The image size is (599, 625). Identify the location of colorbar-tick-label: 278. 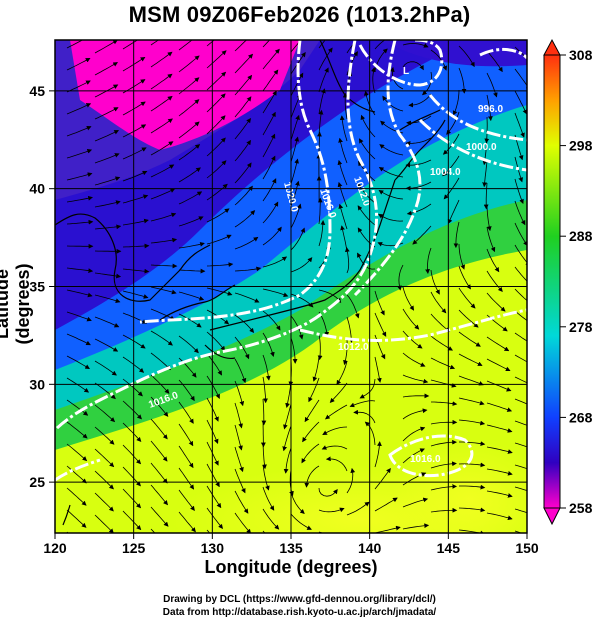
(581, 327).